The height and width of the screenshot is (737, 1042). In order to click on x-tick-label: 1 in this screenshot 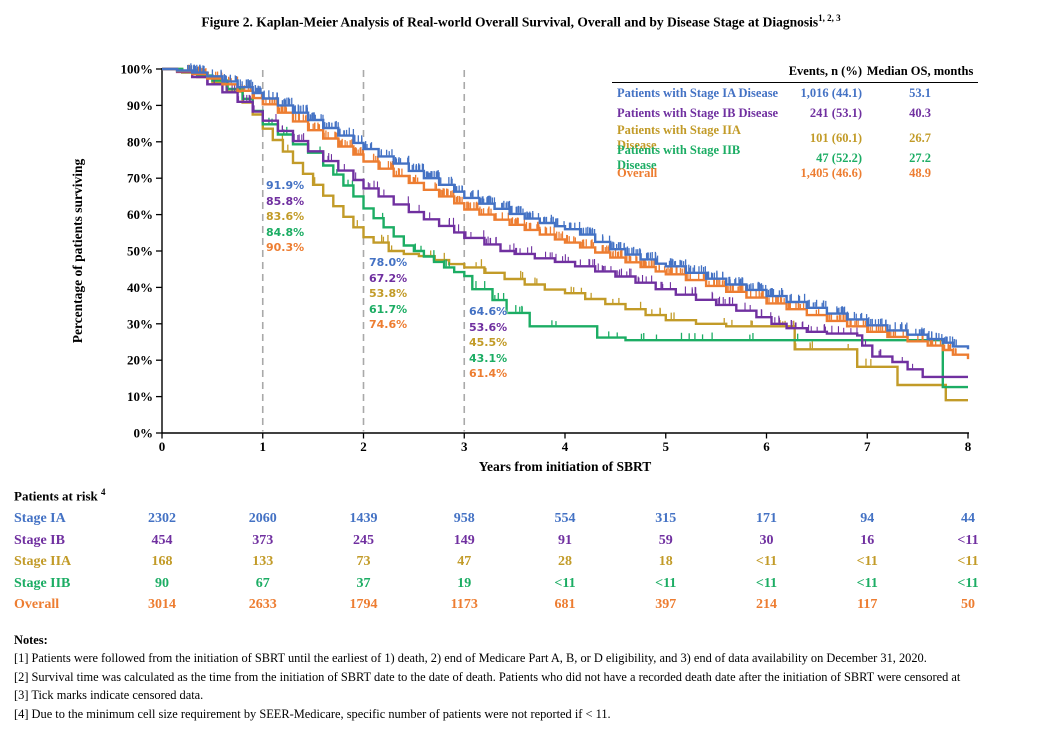, I will do `click(263, 446)`.